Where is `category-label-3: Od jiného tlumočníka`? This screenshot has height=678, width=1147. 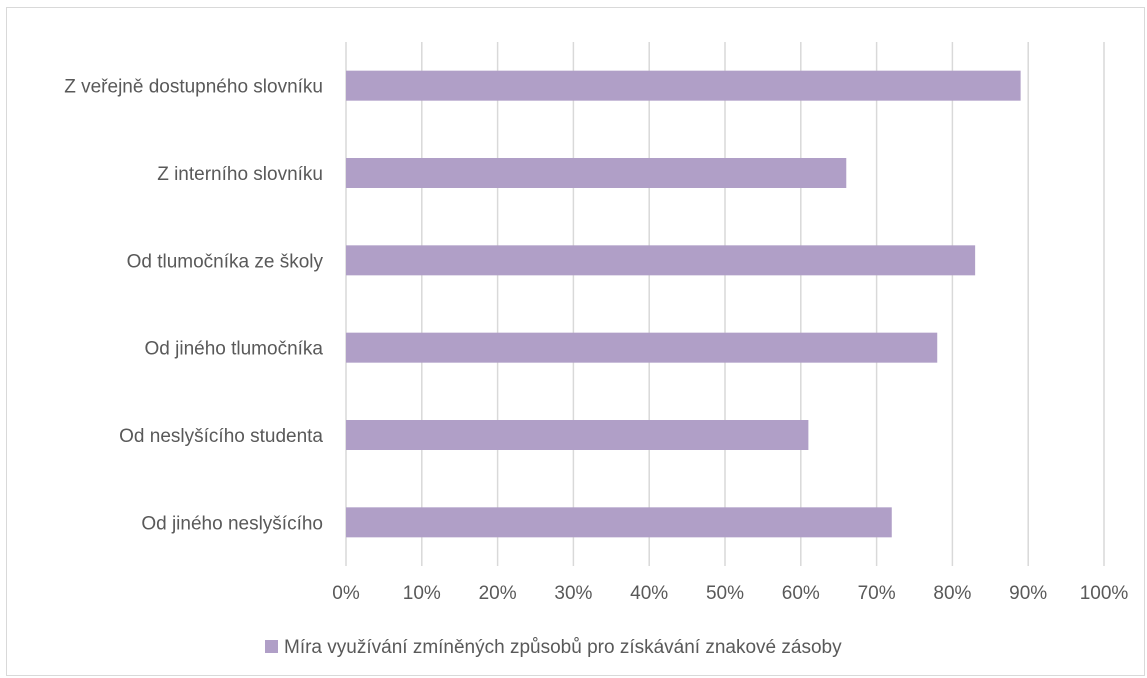
category-label-3: Od jiného tlumočníka is located at coordinates (234, 349).